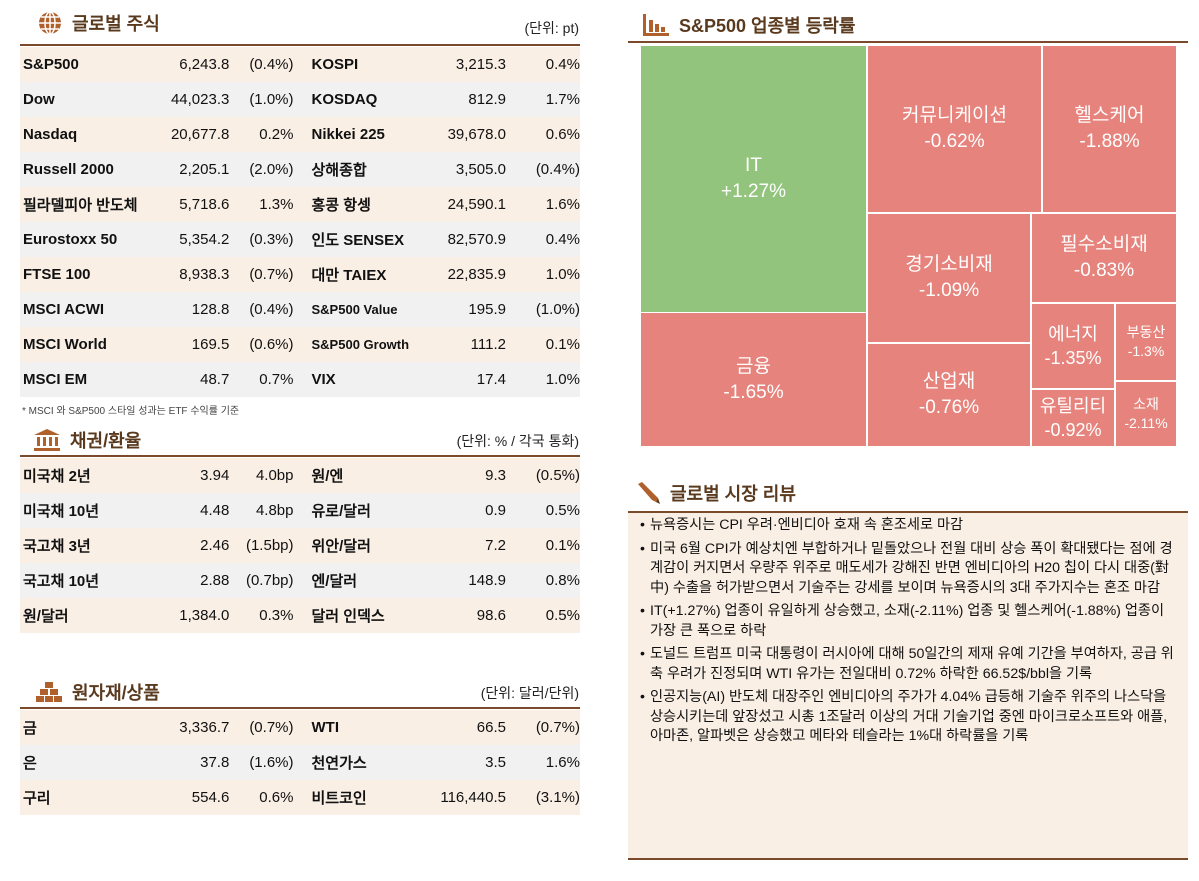 This screenshot has height=881, width=1199. What do you see at coordinates (557, 169) in the screenshot?
I see `right-change: (0.4%)` at bounding box center [557, 169].